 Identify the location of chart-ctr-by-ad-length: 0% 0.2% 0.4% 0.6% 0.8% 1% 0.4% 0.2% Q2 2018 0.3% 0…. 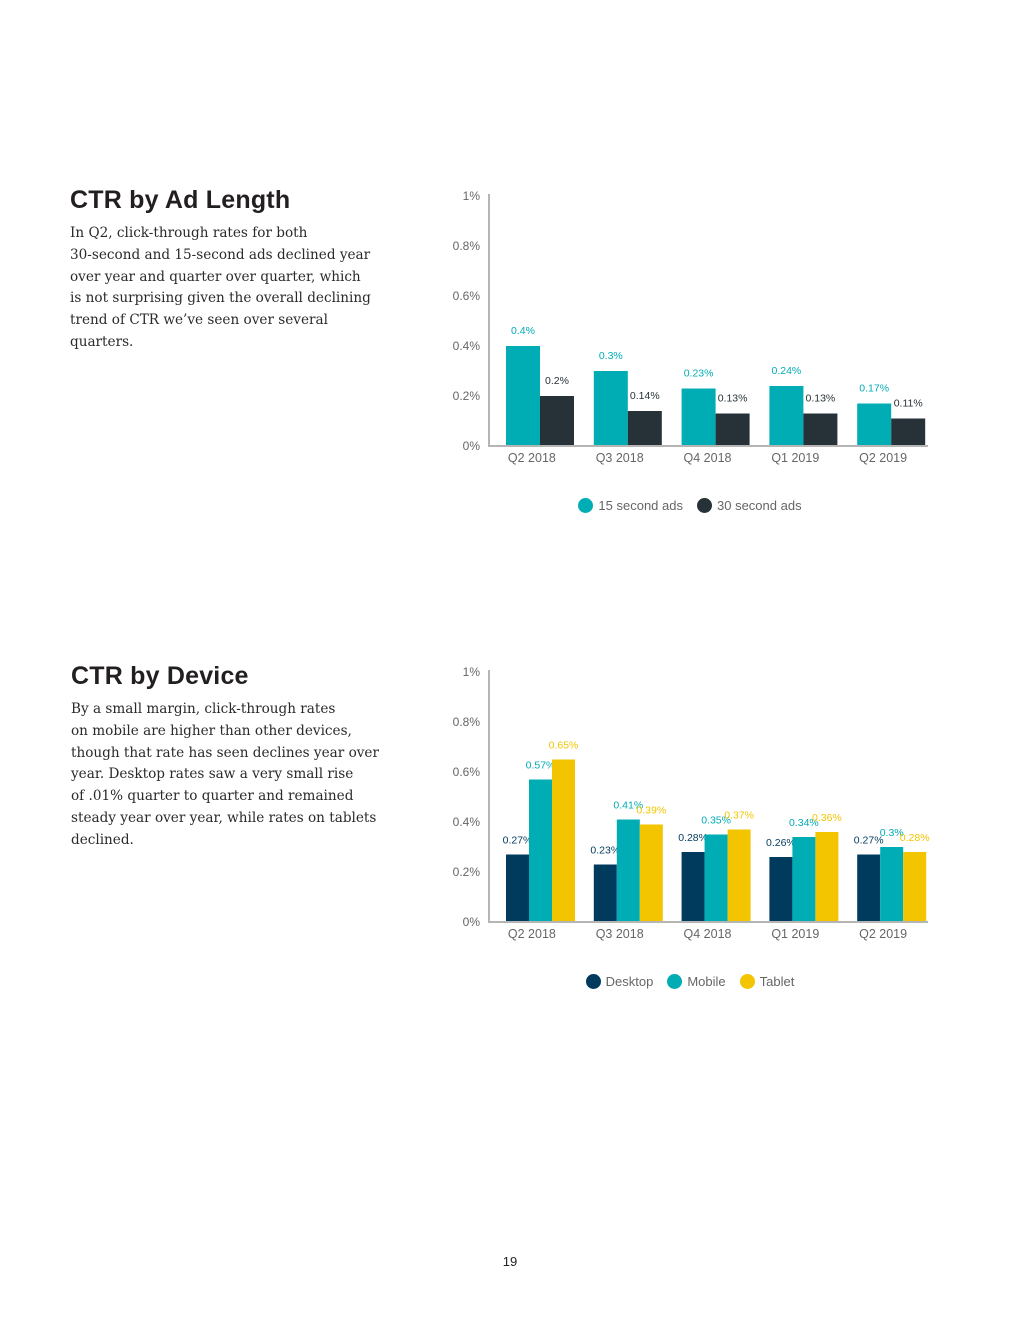
(690, 350).